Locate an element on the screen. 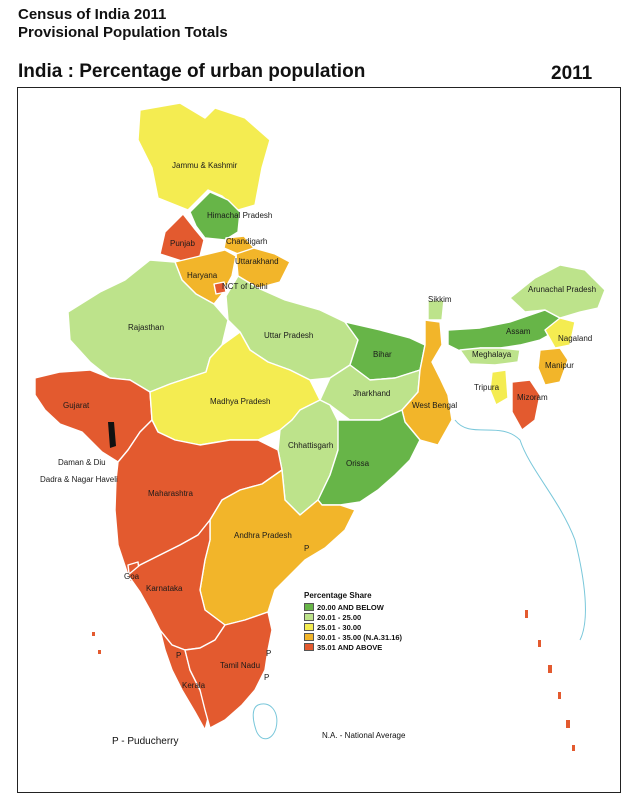 This screenshot has height=799, width=640. state-jammu-kashmir is located at coordinates (204, 156).